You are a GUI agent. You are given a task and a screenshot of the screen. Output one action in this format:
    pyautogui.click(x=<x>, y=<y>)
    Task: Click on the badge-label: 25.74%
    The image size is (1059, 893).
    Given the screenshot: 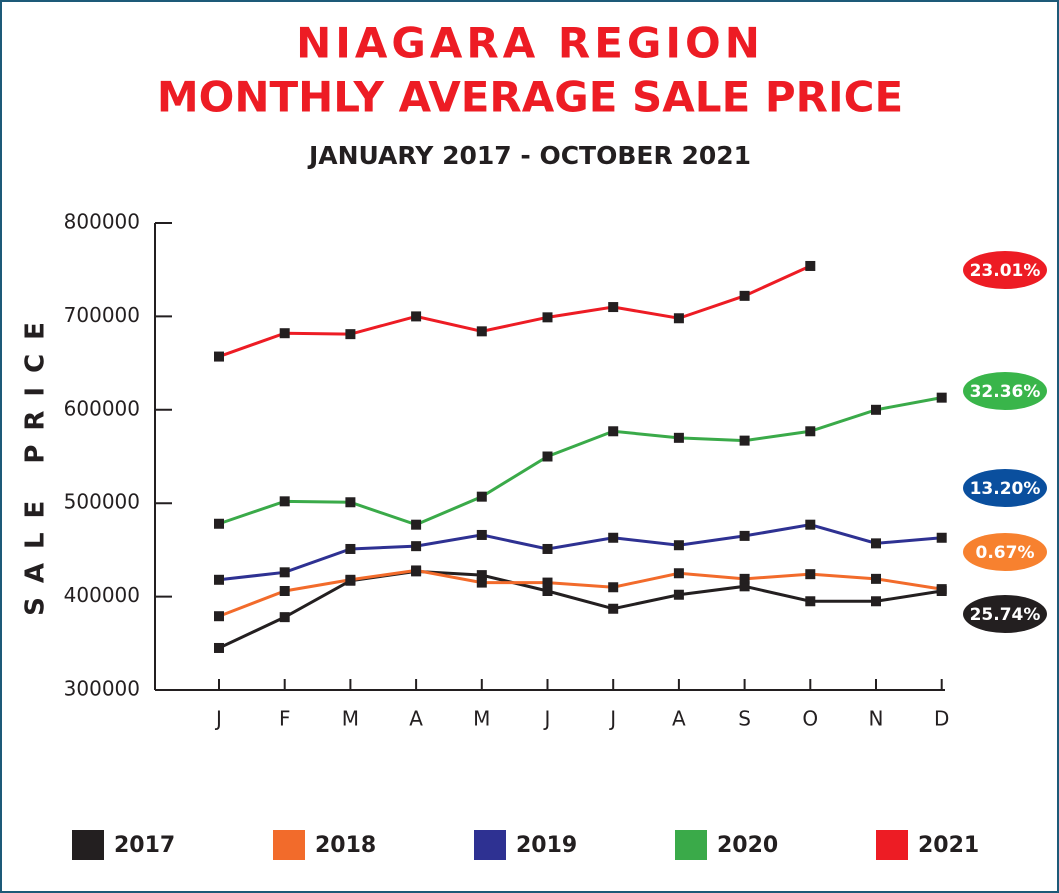 What is the action you would take?
    pyautogui.click(x=1005, y=615)
    